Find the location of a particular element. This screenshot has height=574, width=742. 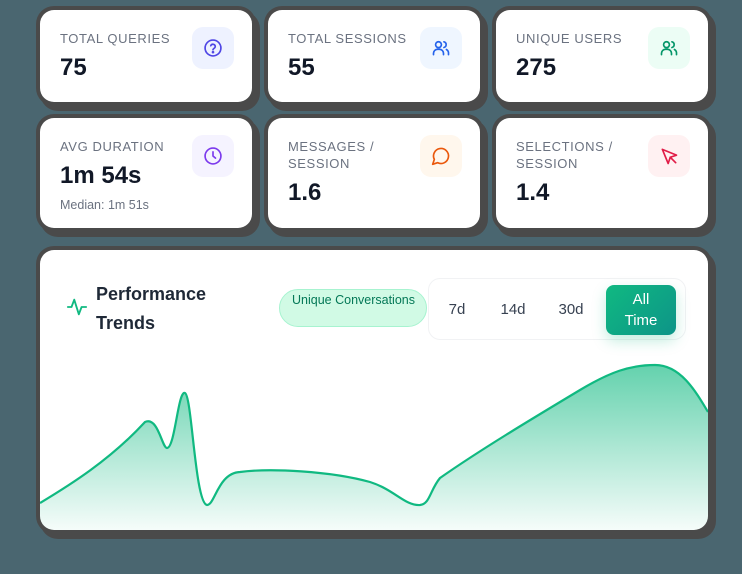

stat-card-total-queries: TOTAL QUERIES 75 is located at coordinates (146, 56).